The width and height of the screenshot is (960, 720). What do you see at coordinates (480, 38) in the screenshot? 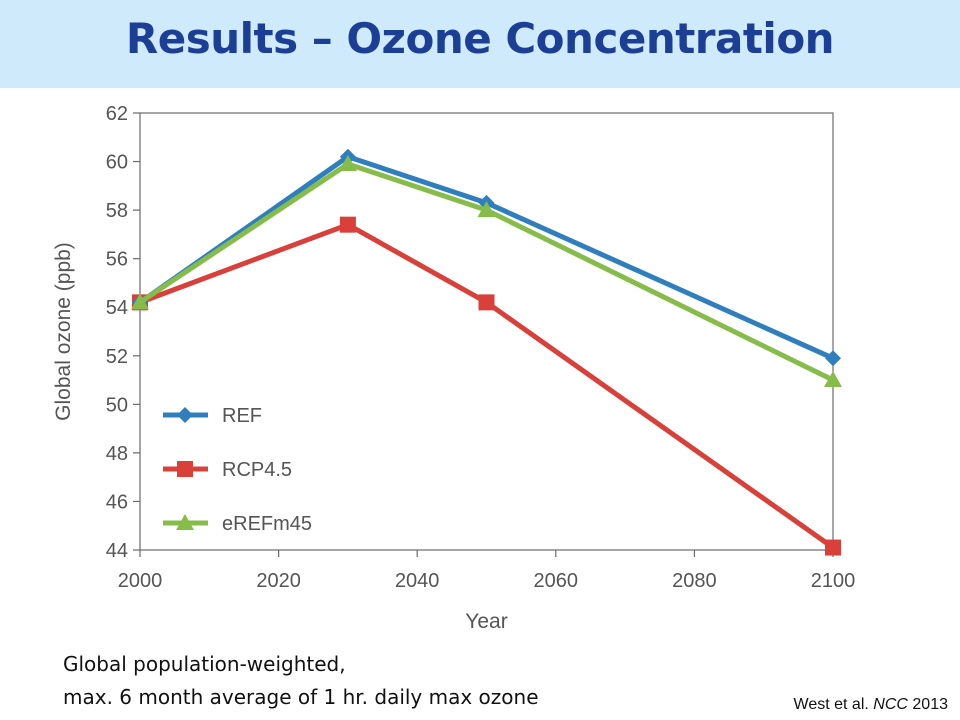
I see `slide-title: Results – Ozone Concentration` at bounding box center [480, 38].